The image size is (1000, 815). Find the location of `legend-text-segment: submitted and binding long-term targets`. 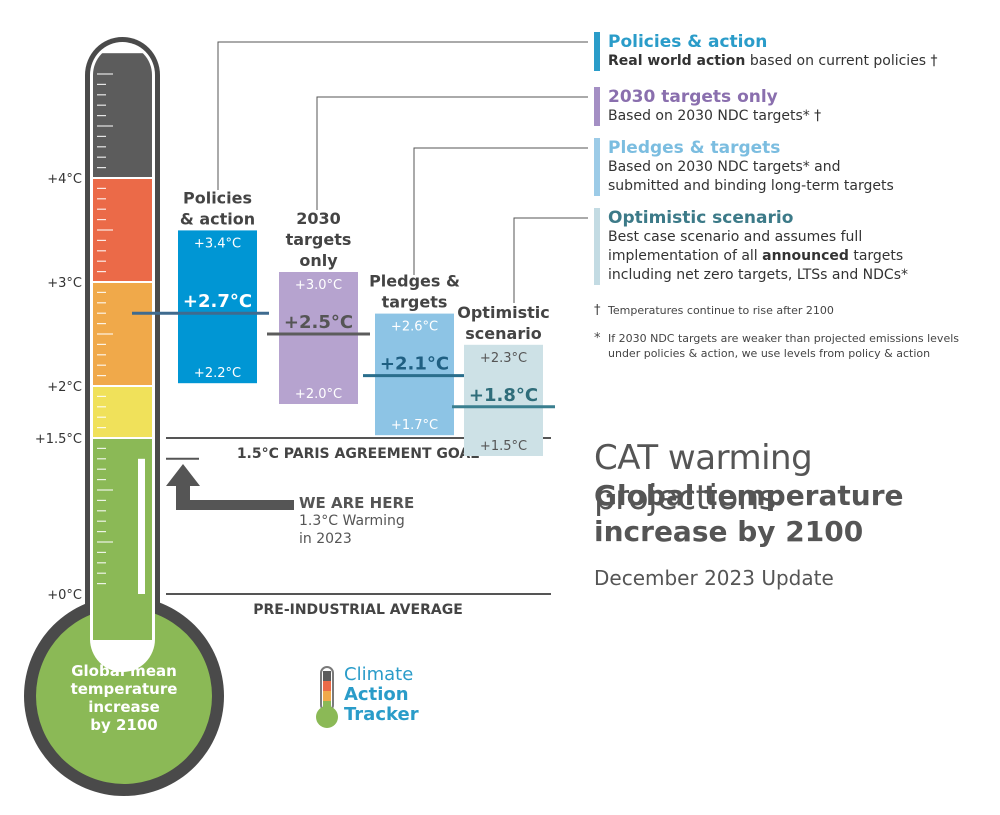

legend-text-segment: submitted and binding long-term targets is located at coordinates (751, 186).